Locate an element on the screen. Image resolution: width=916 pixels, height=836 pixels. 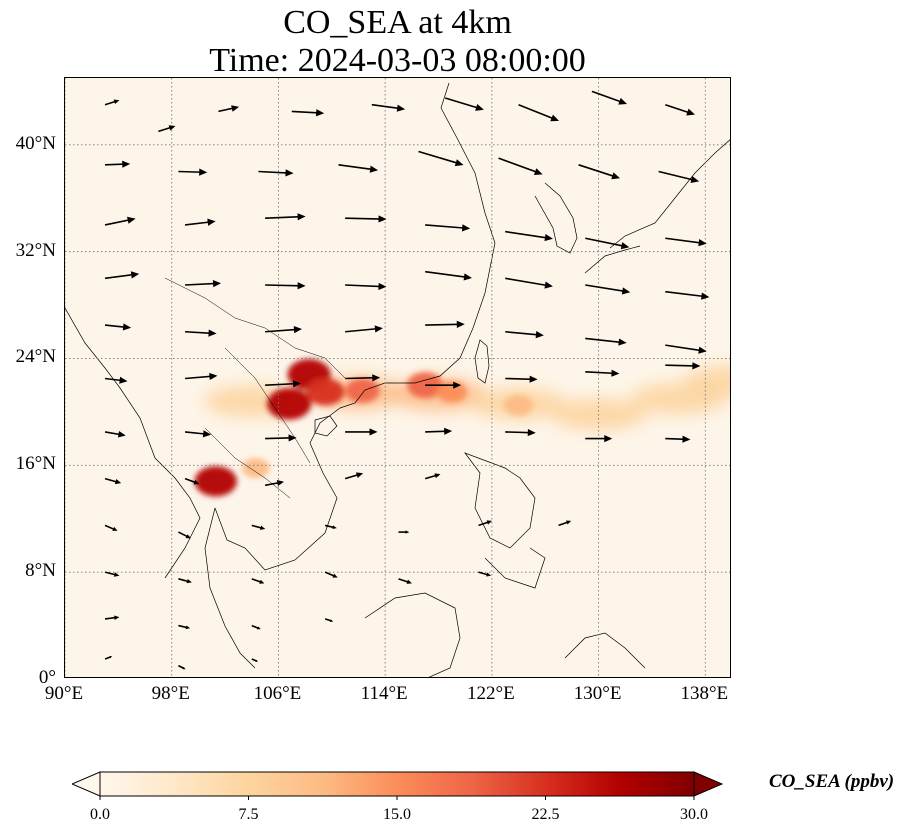
figure-title-line1: CO_SEA at 4km is located at coordinates (397, 22).